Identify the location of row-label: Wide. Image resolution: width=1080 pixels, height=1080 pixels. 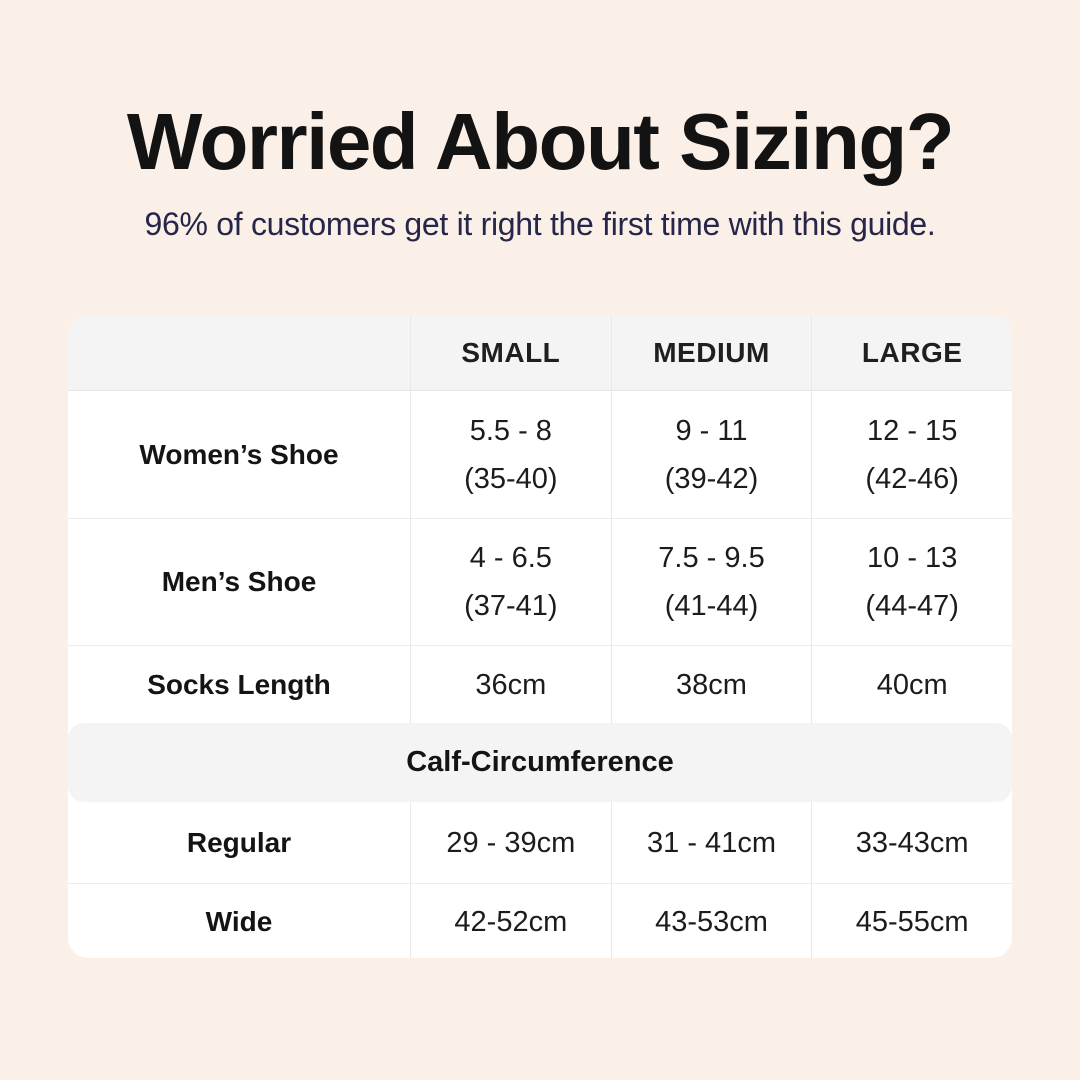
(239, 921).